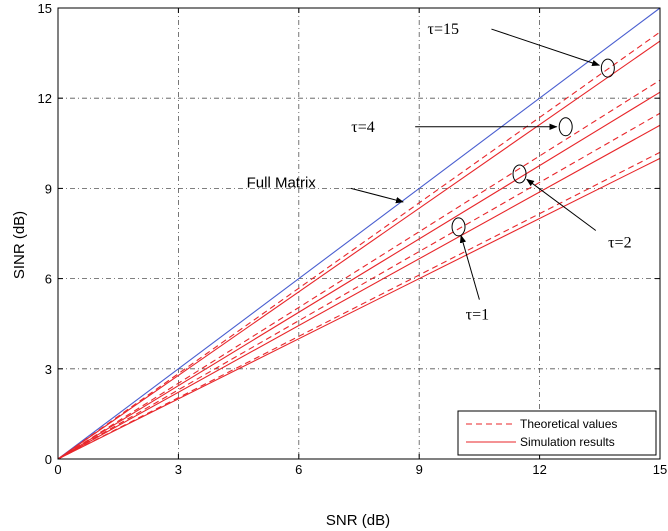  What do you see at coordinates (298, 469) in the screenshot?
I see `x-tick-label-2: 6` at bounding box center [298, 469].